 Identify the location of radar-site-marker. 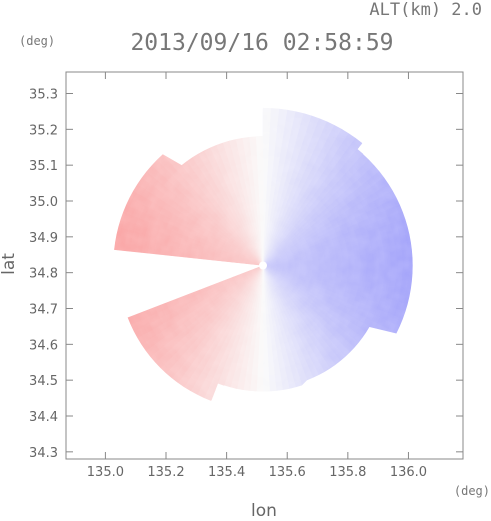
(262, 265).